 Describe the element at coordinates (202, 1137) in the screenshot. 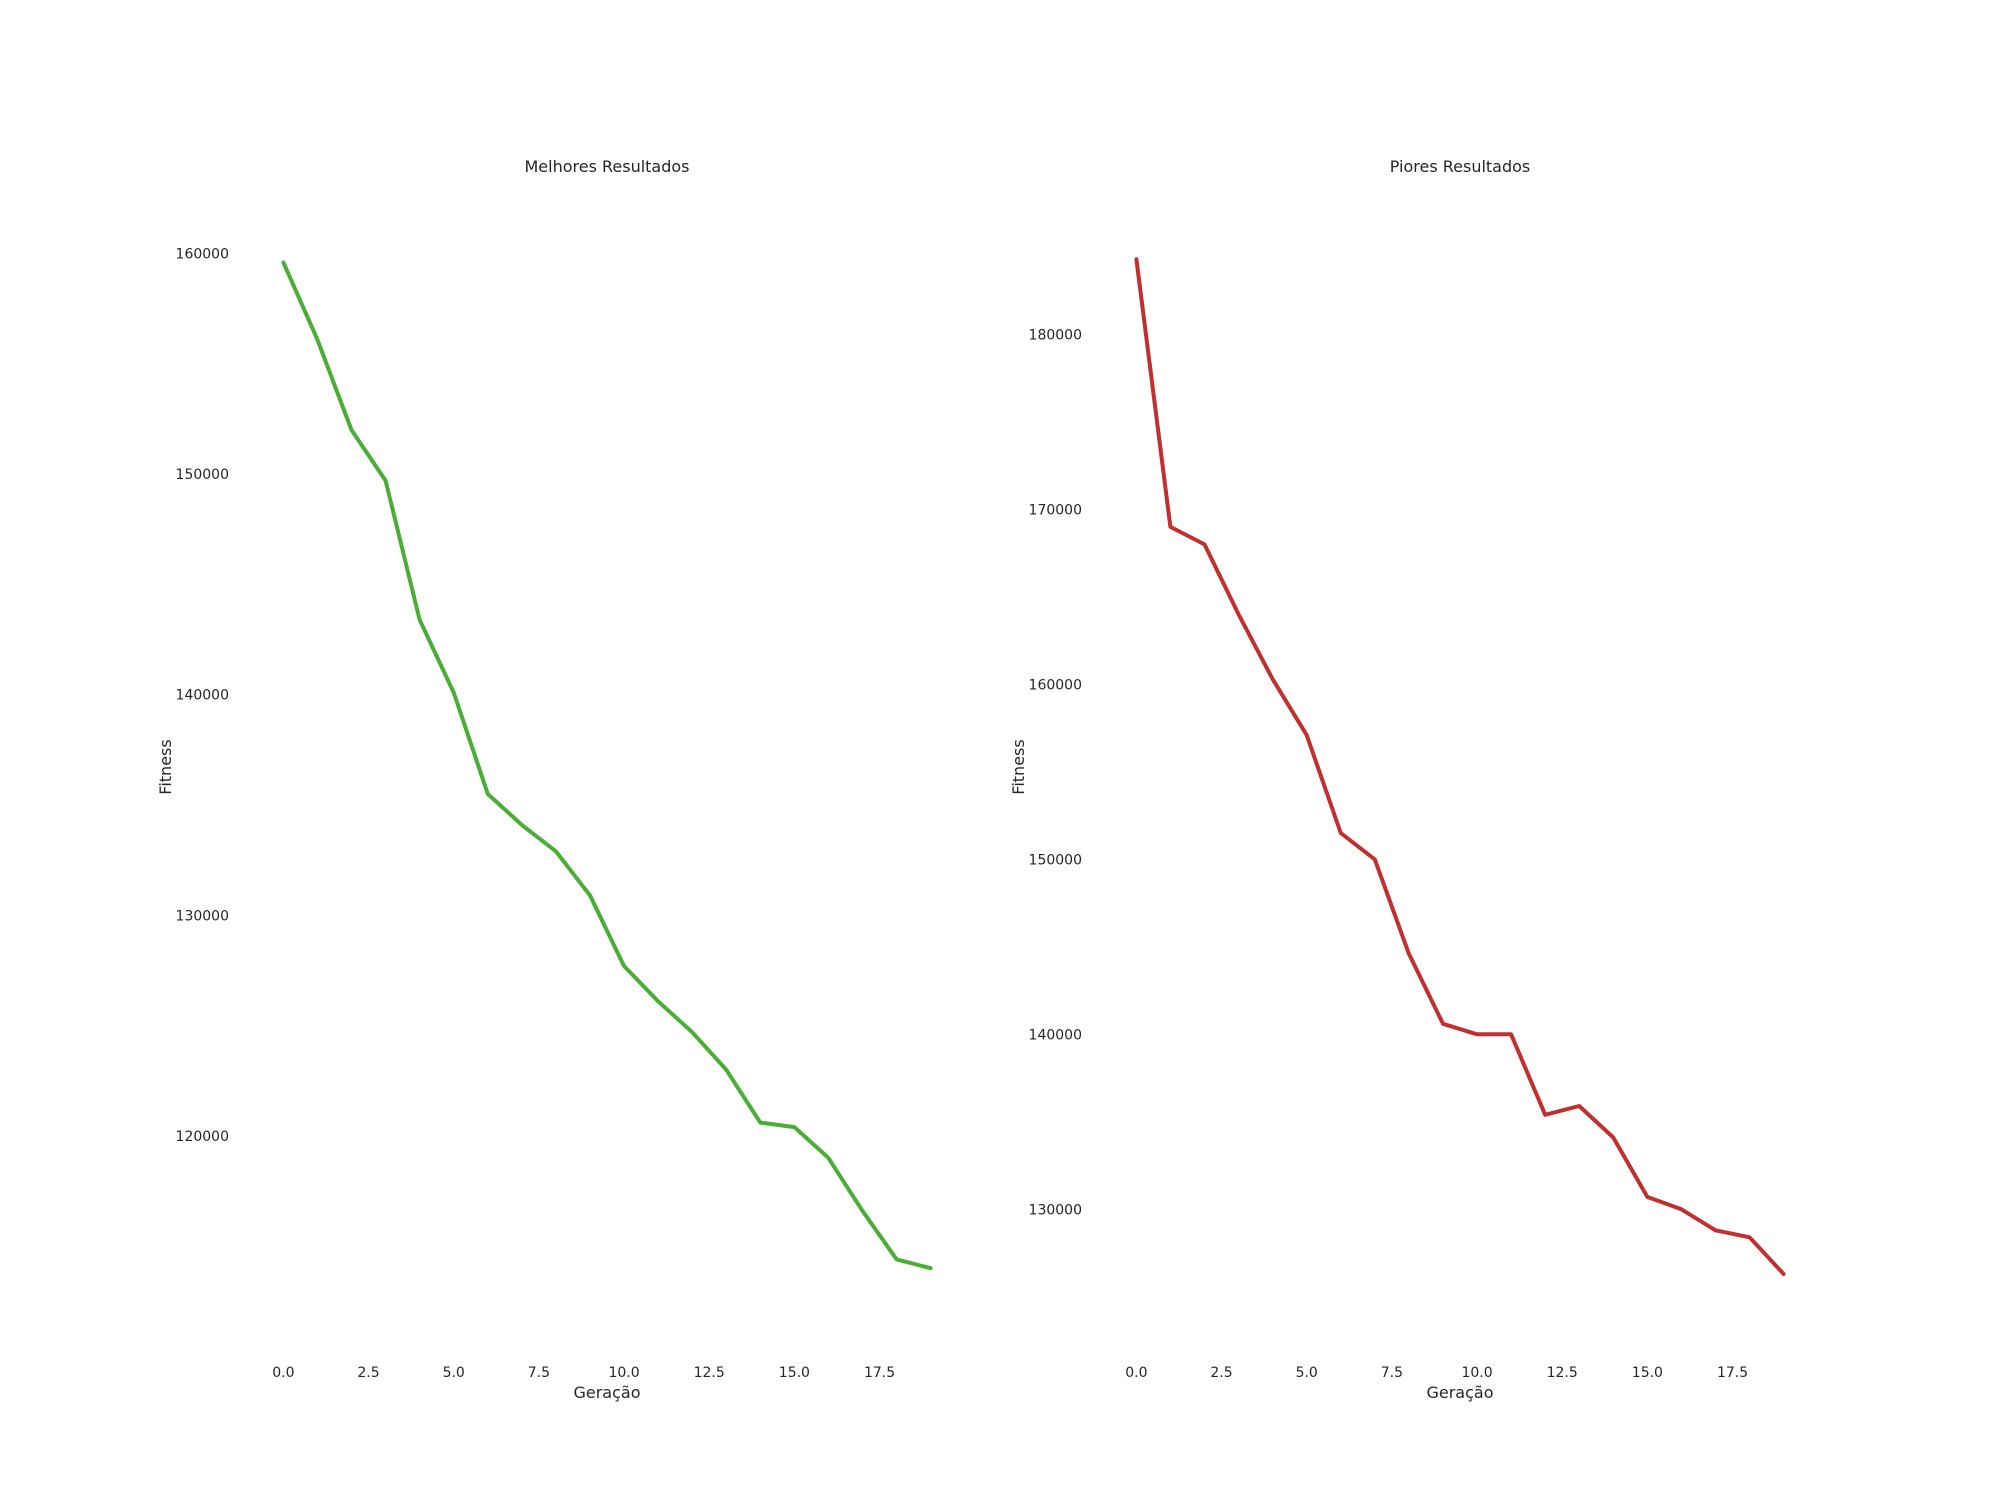

I see `y-tick-label: 120000` at that location.